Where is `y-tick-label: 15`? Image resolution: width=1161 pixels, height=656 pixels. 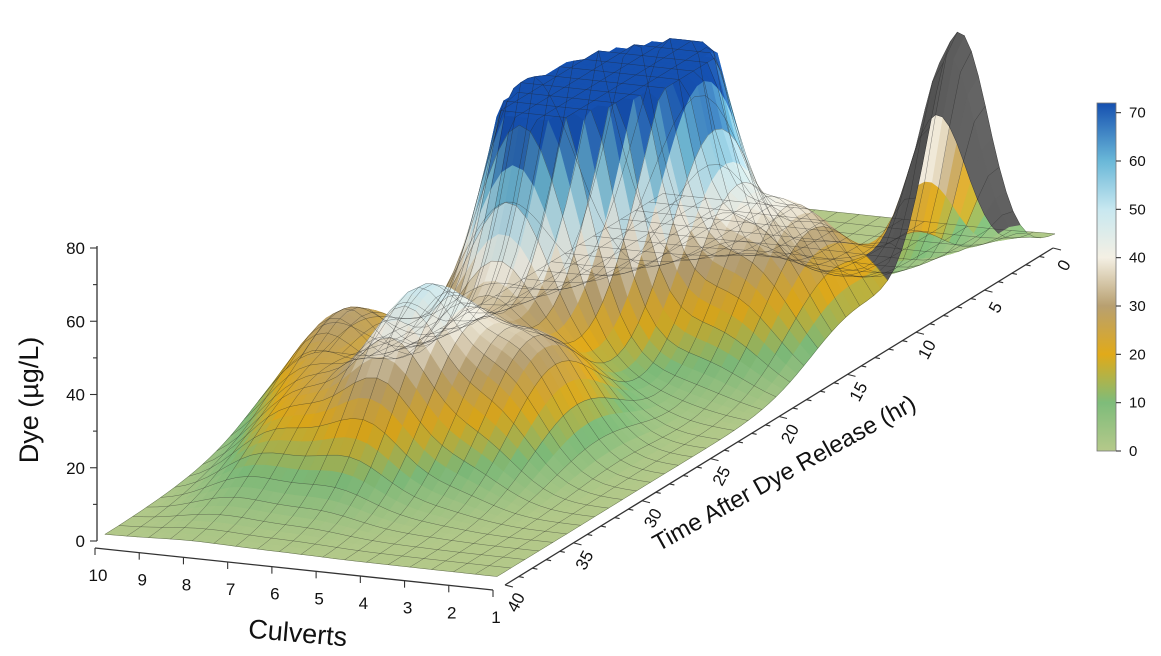 y-tick-label: 15 is located at coordinates (859, 392).